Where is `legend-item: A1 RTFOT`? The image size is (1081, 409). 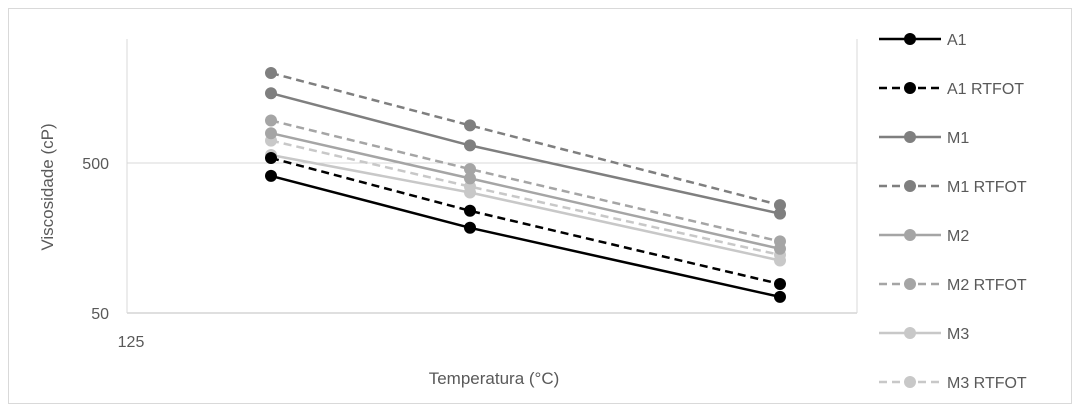 legend-item: A1 RTFOT is located at coordinates (951, 89).